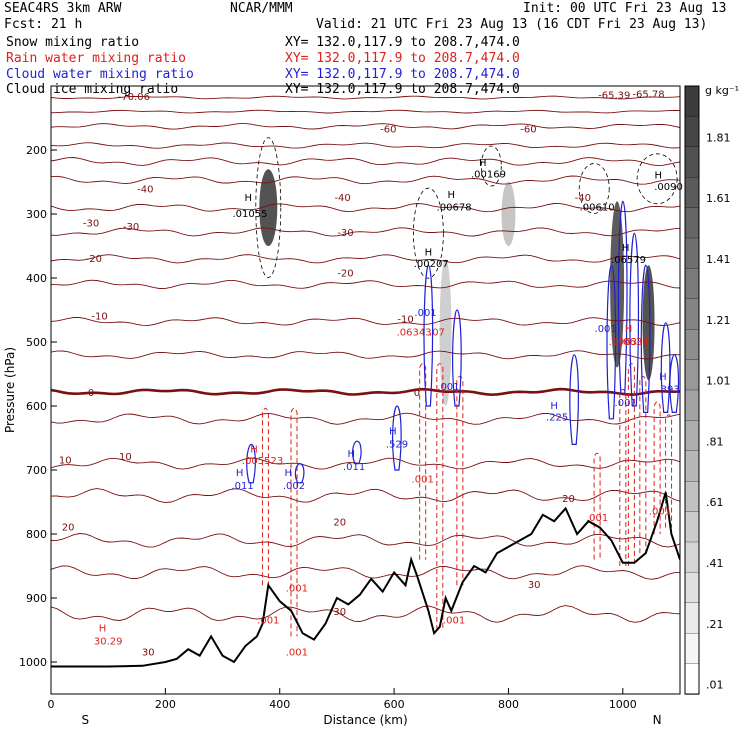 The height and width of the screenshot is (740, 740). I want to click on extremum-label-2: H, so click(483, 163).